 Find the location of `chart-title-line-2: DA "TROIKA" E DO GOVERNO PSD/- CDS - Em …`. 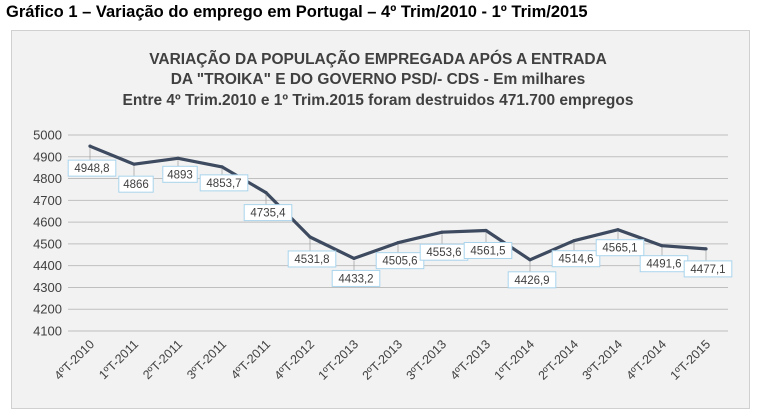

chart-title-line-2: DA "TROIKA" E DO GOVERNO PSD/- CDS - Em … is located at coordinates (378, 79).